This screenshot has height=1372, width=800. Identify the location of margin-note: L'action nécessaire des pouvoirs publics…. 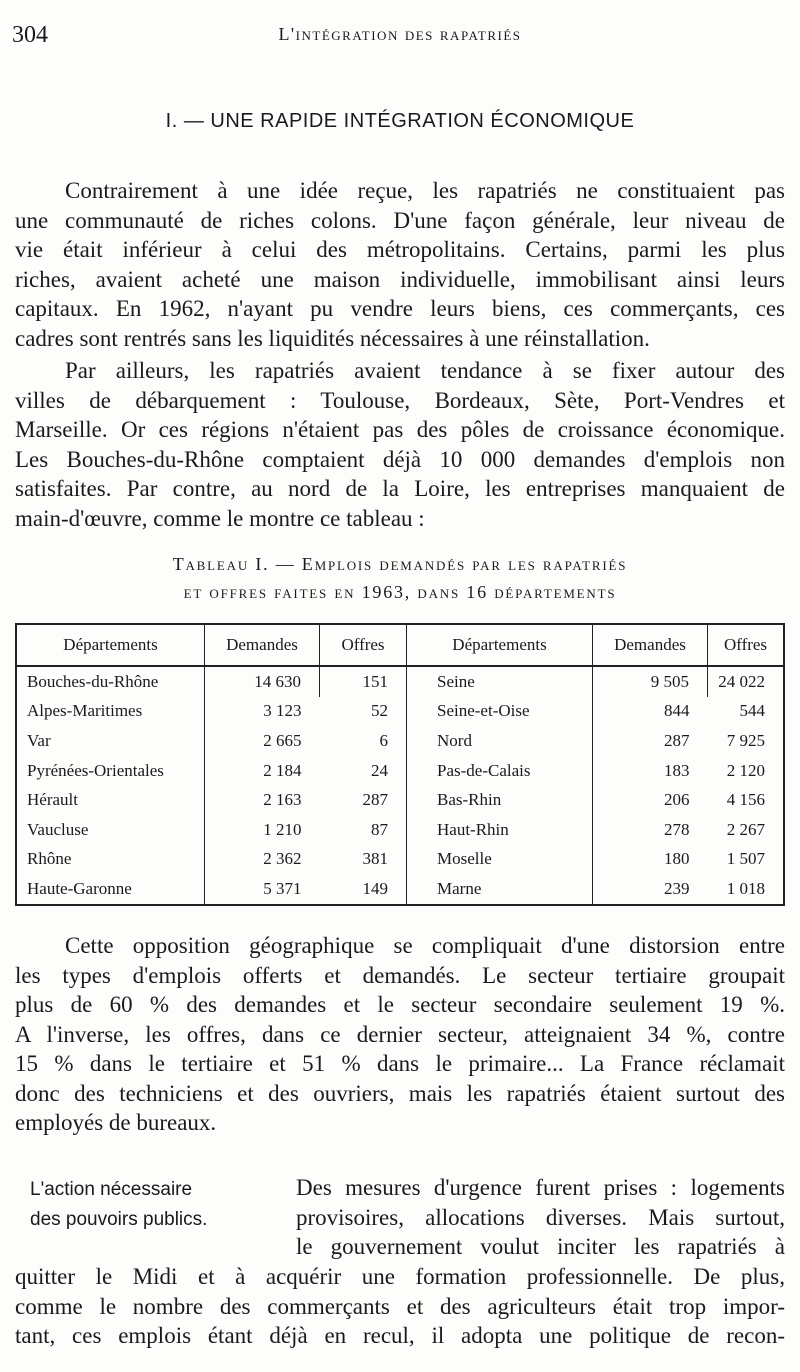
(118, 1205).